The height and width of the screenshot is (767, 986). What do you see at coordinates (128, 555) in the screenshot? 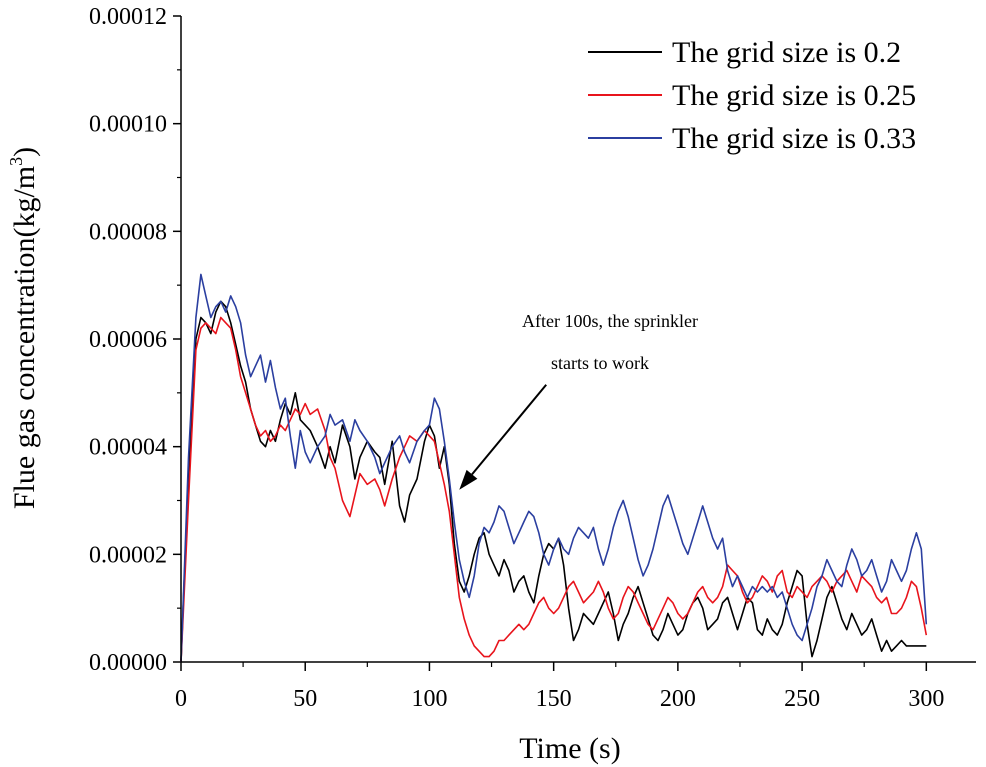
I see `y-tick-label: 0.00002` at bounding box center [128, 555].